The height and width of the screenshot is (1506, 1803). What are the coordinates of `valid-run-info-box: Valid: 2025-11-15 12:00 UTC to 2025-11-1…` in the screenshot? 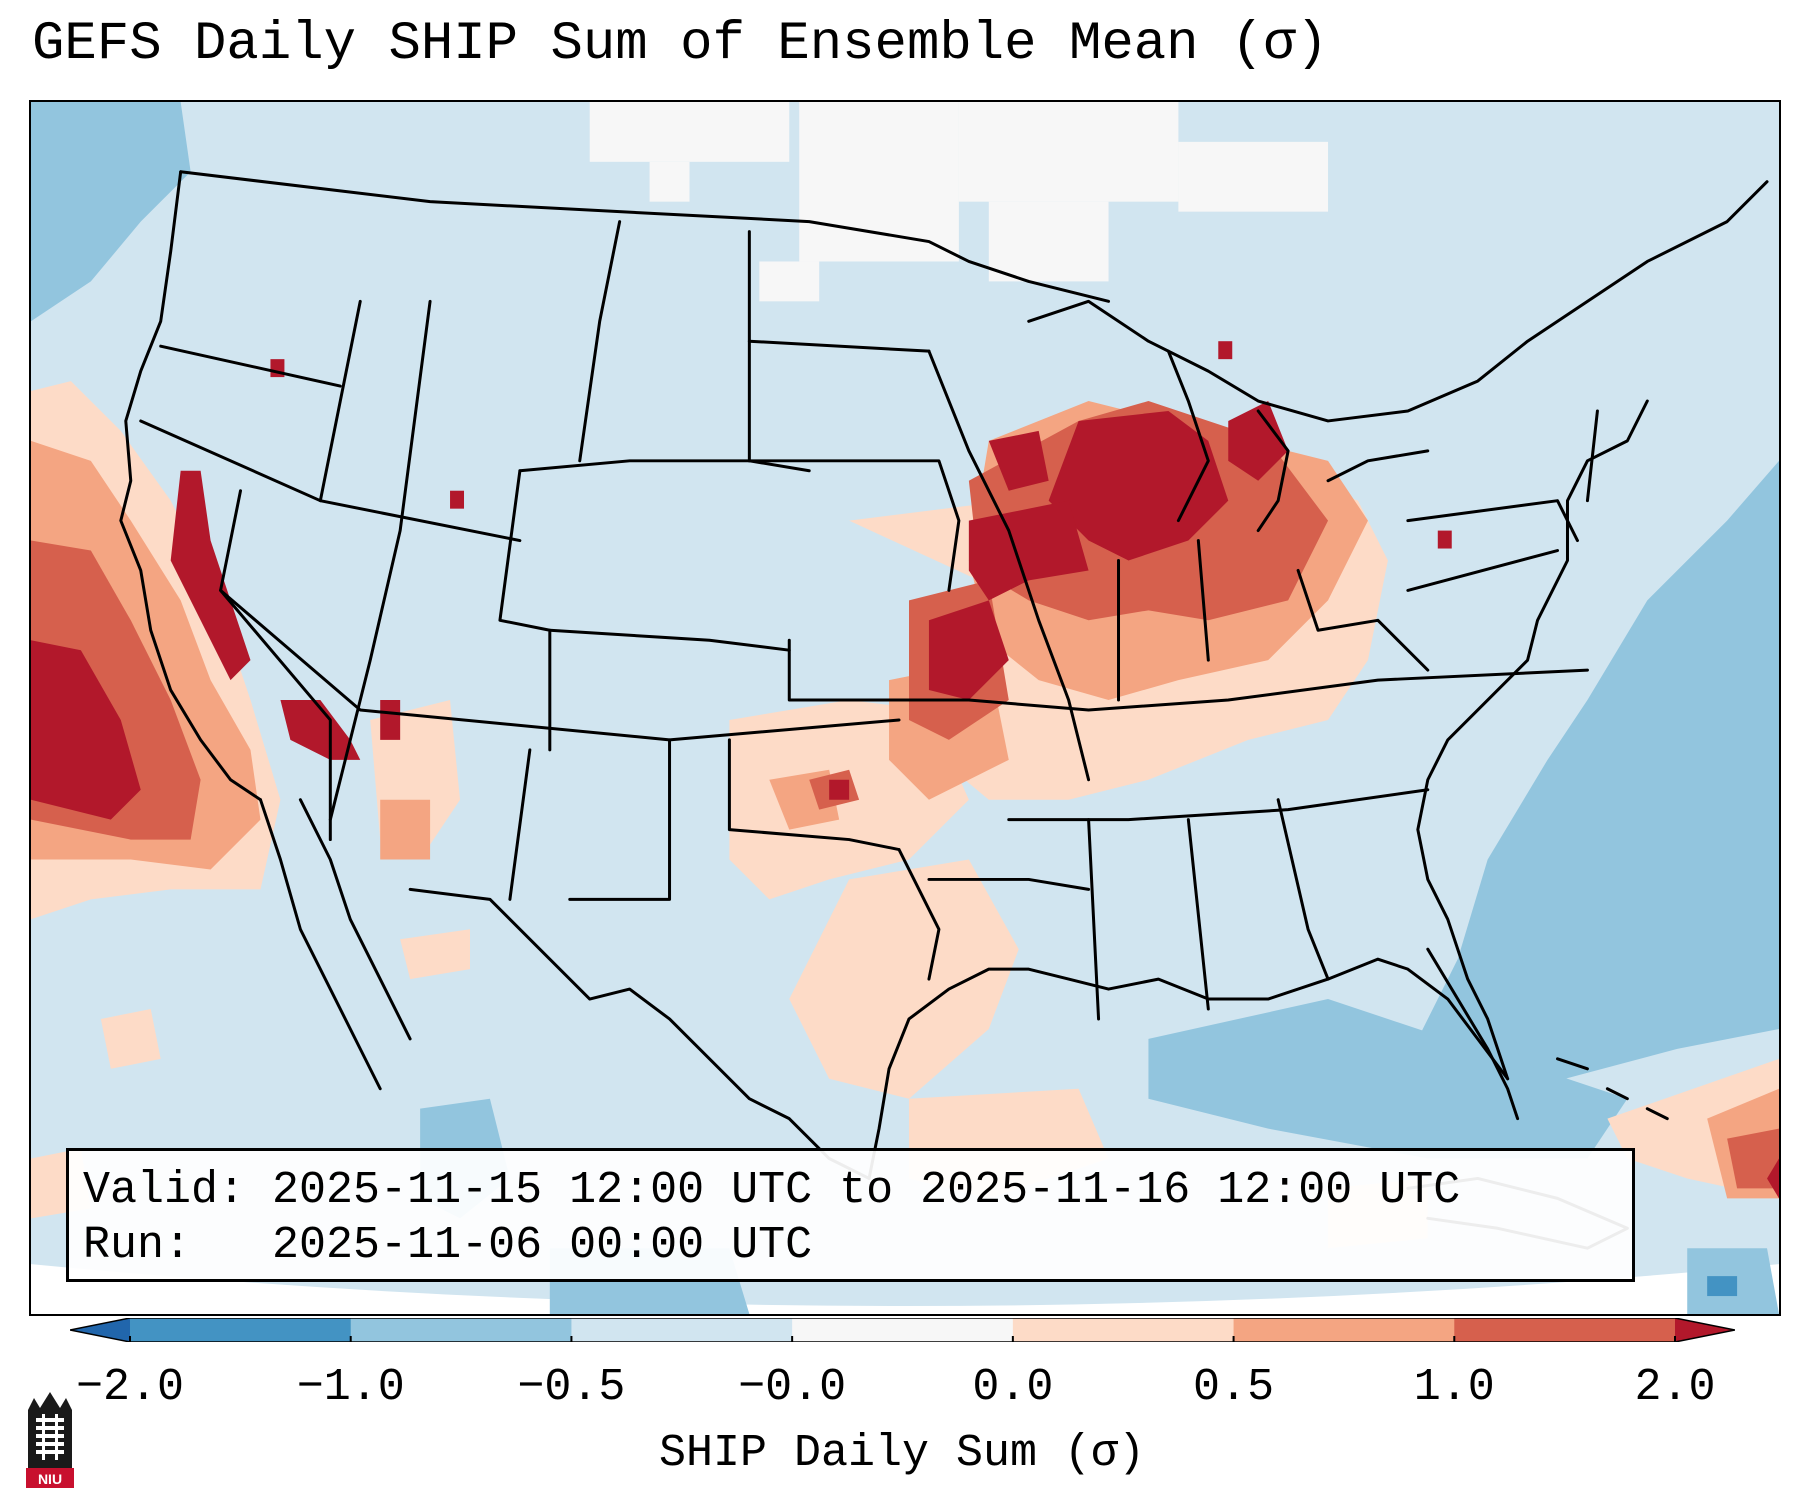 It's located at (850, 1215).